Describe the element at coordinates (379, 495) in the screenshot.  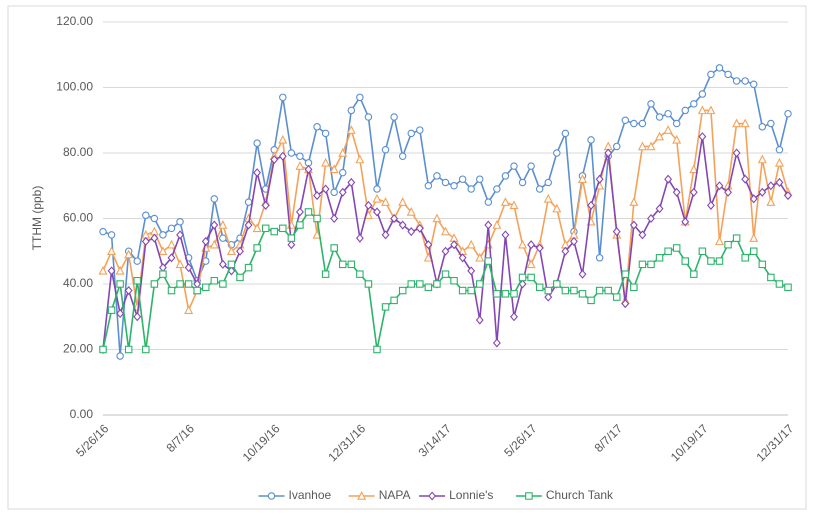
I see `legend-item: NAPA` at that location.